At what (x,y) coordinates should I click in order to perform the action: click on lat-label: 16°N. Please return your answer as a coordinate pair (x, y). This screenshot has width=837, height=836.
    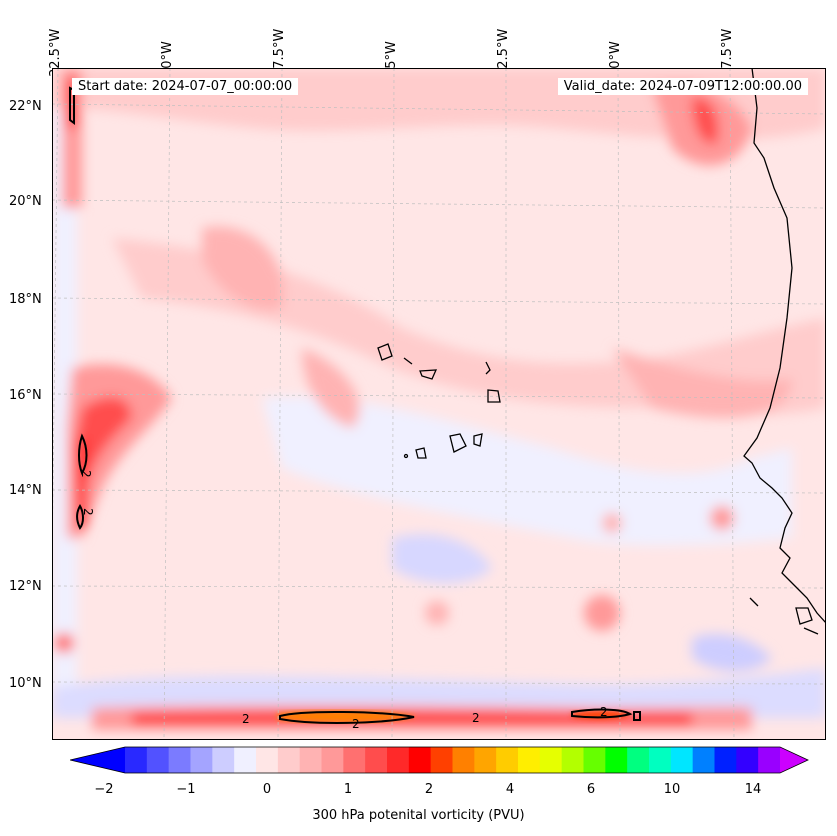
    Looking at the image, I should click on (25, 395).